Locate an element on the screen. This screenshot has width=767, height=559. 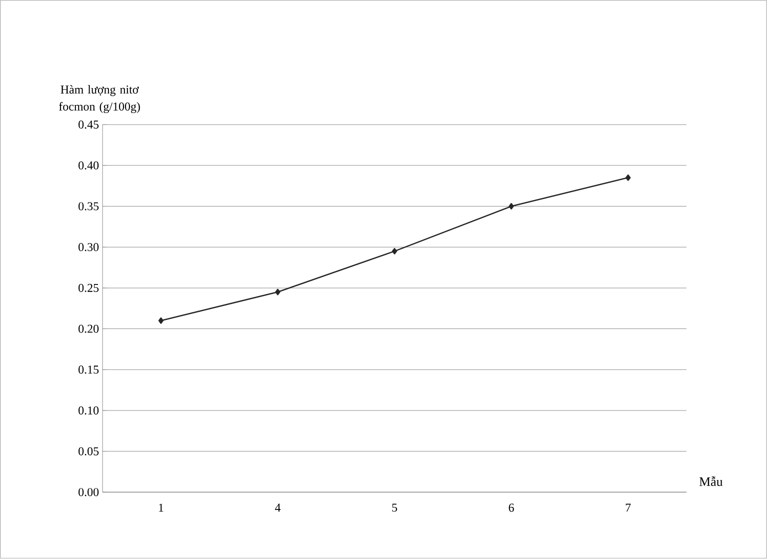
y-tick-label: 0.35 is located at coordinates (88, 206).